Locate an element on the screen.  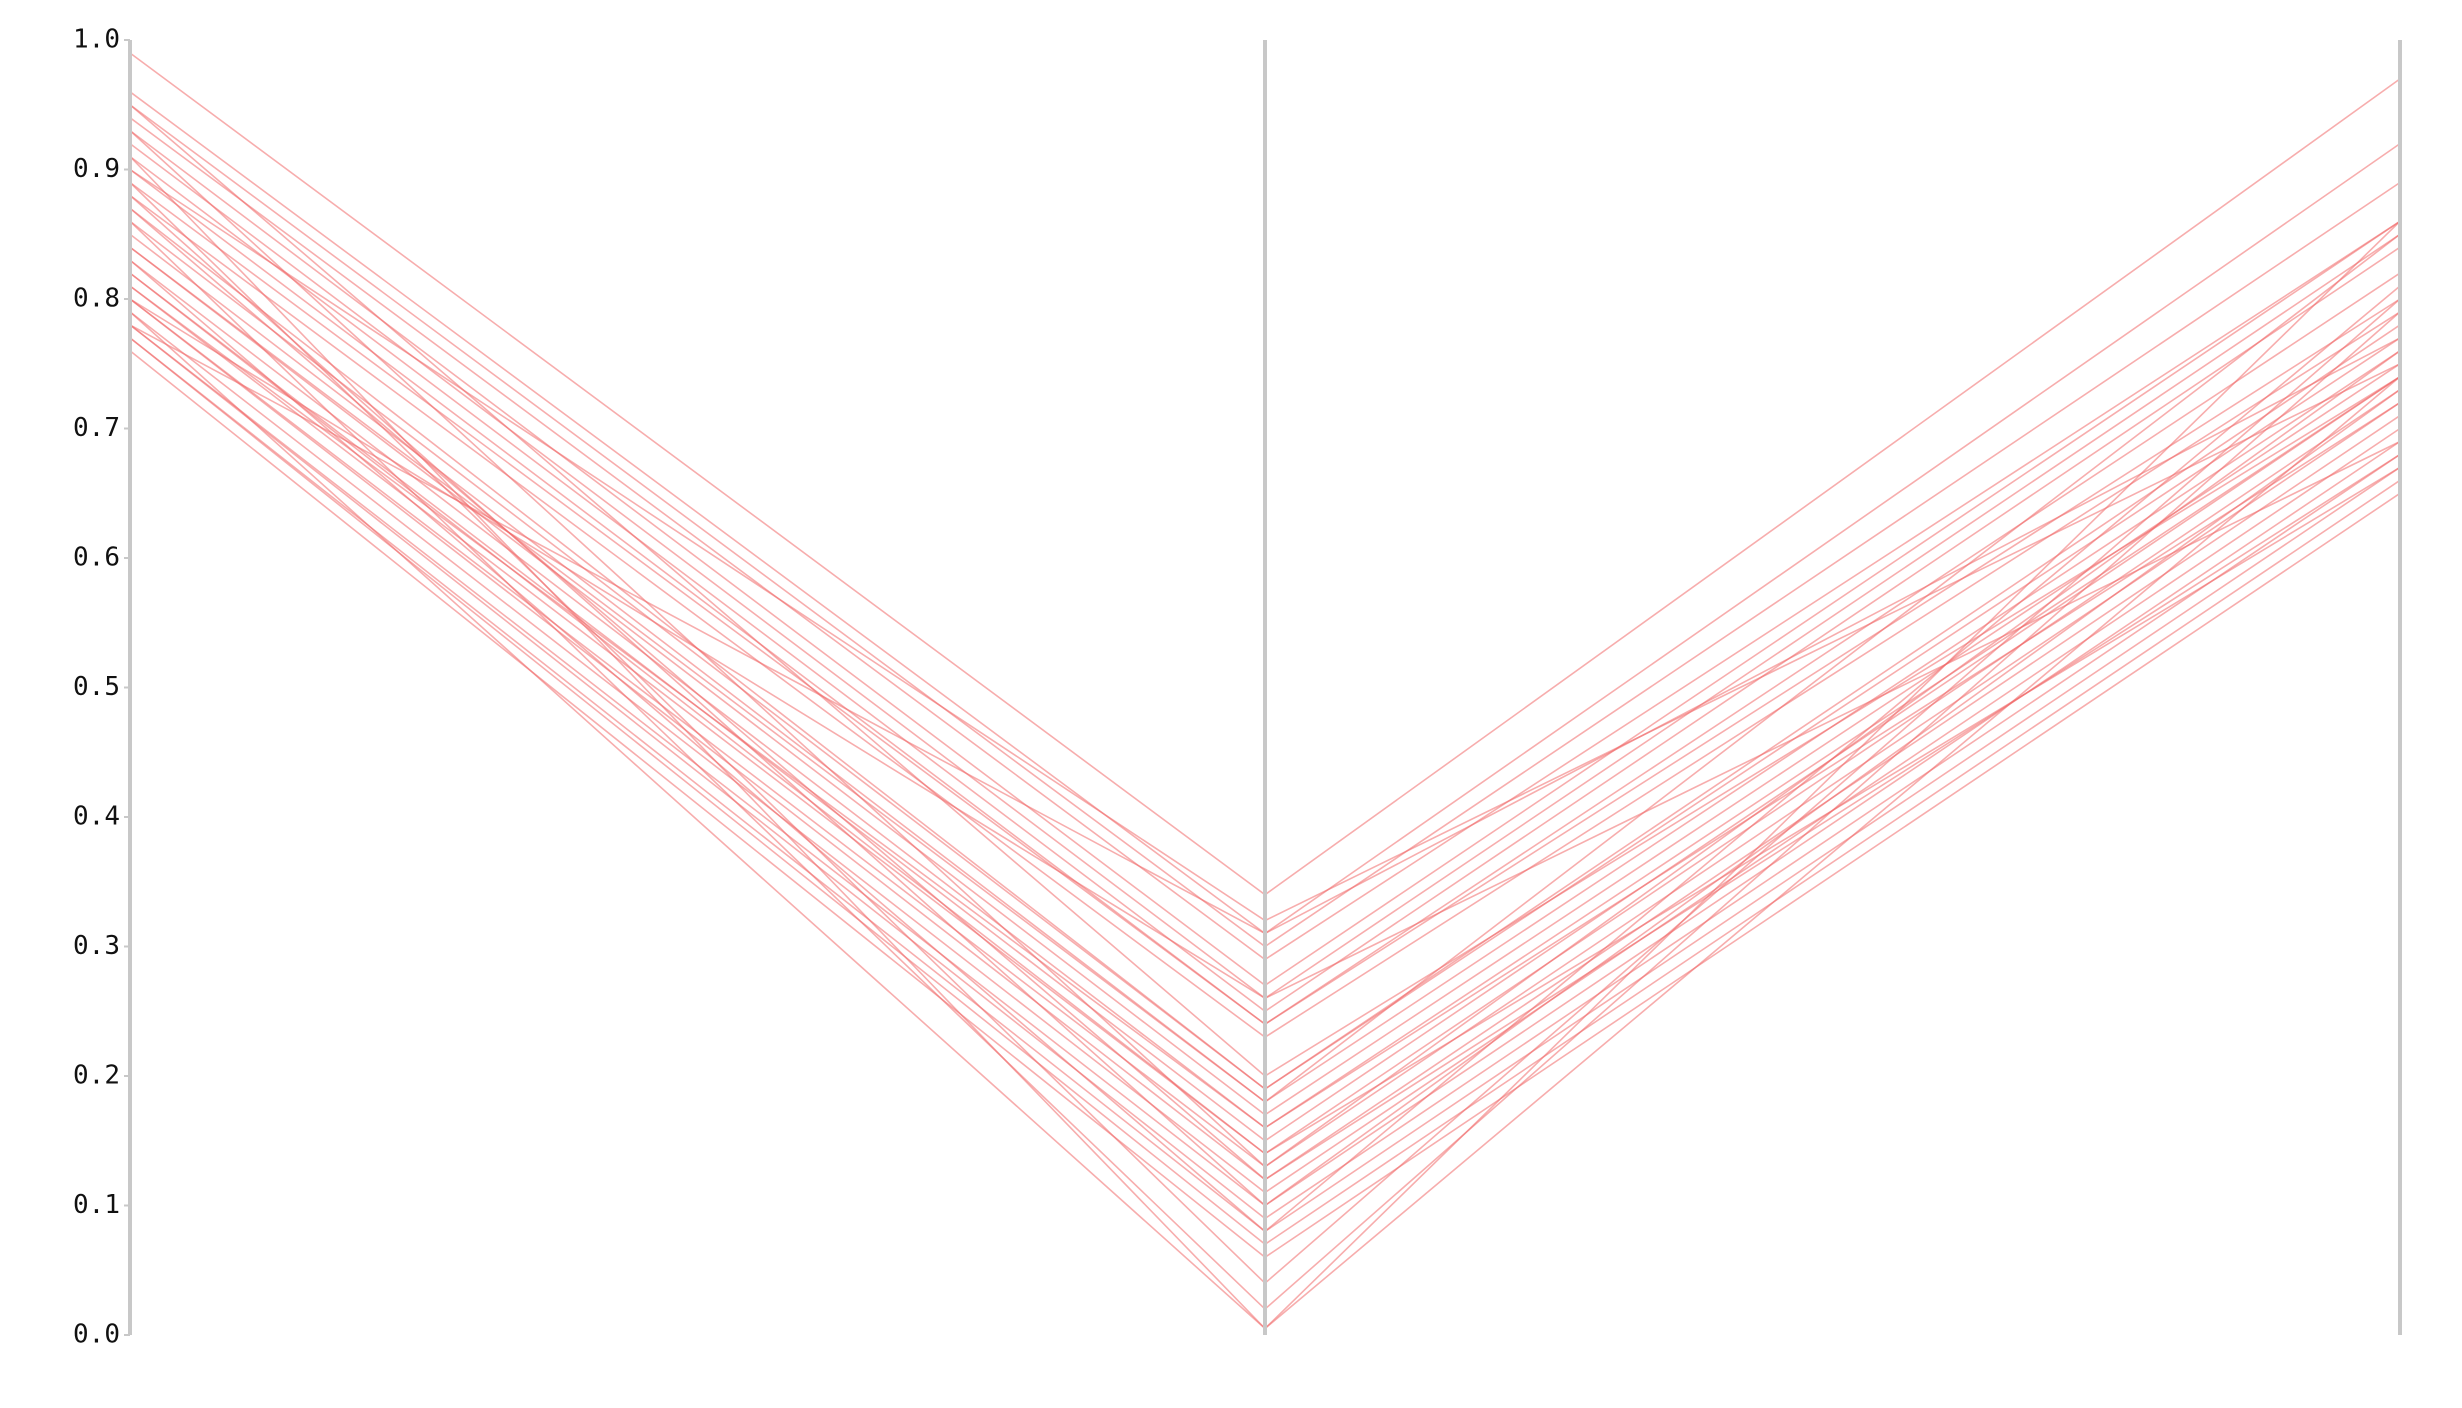
y-tick-label: 0.7 is located at coordinates (96, 428).